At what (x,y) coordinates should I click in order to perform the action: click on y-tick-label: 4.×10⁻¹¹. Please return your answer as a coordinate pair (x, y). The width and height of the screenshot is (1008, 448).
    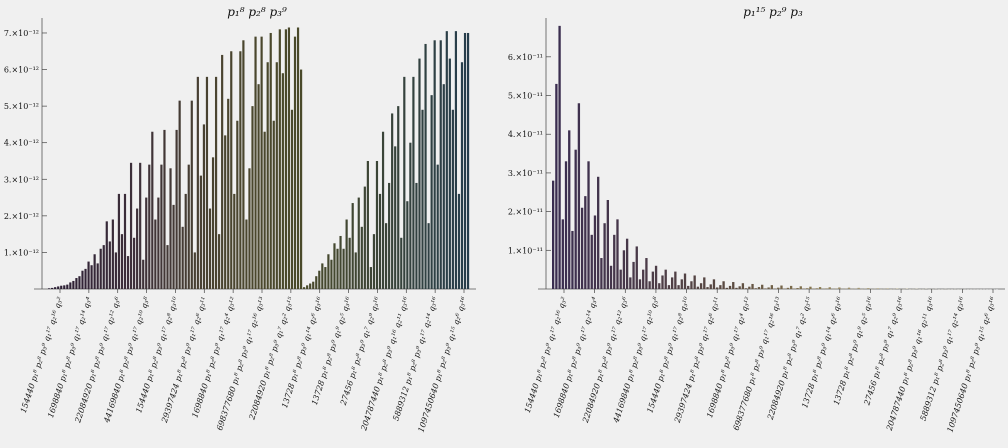
    Looking at the image, I should click on (525, 134).